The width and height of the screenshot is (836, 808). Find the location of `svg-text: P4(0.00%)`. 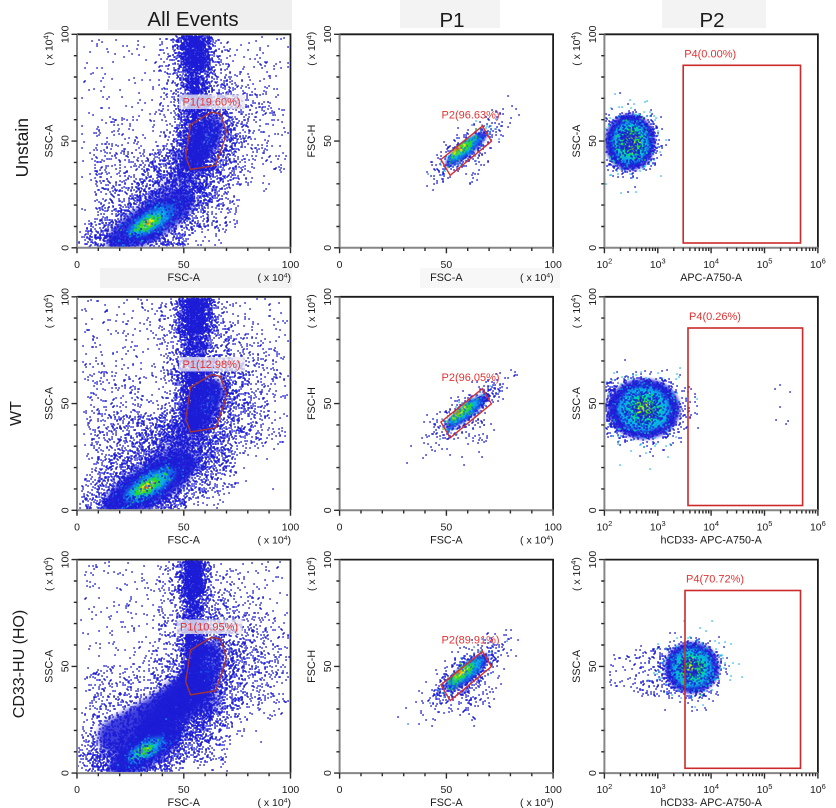

svg-text: P4(0.00%) is located at coordinates (710, 55).